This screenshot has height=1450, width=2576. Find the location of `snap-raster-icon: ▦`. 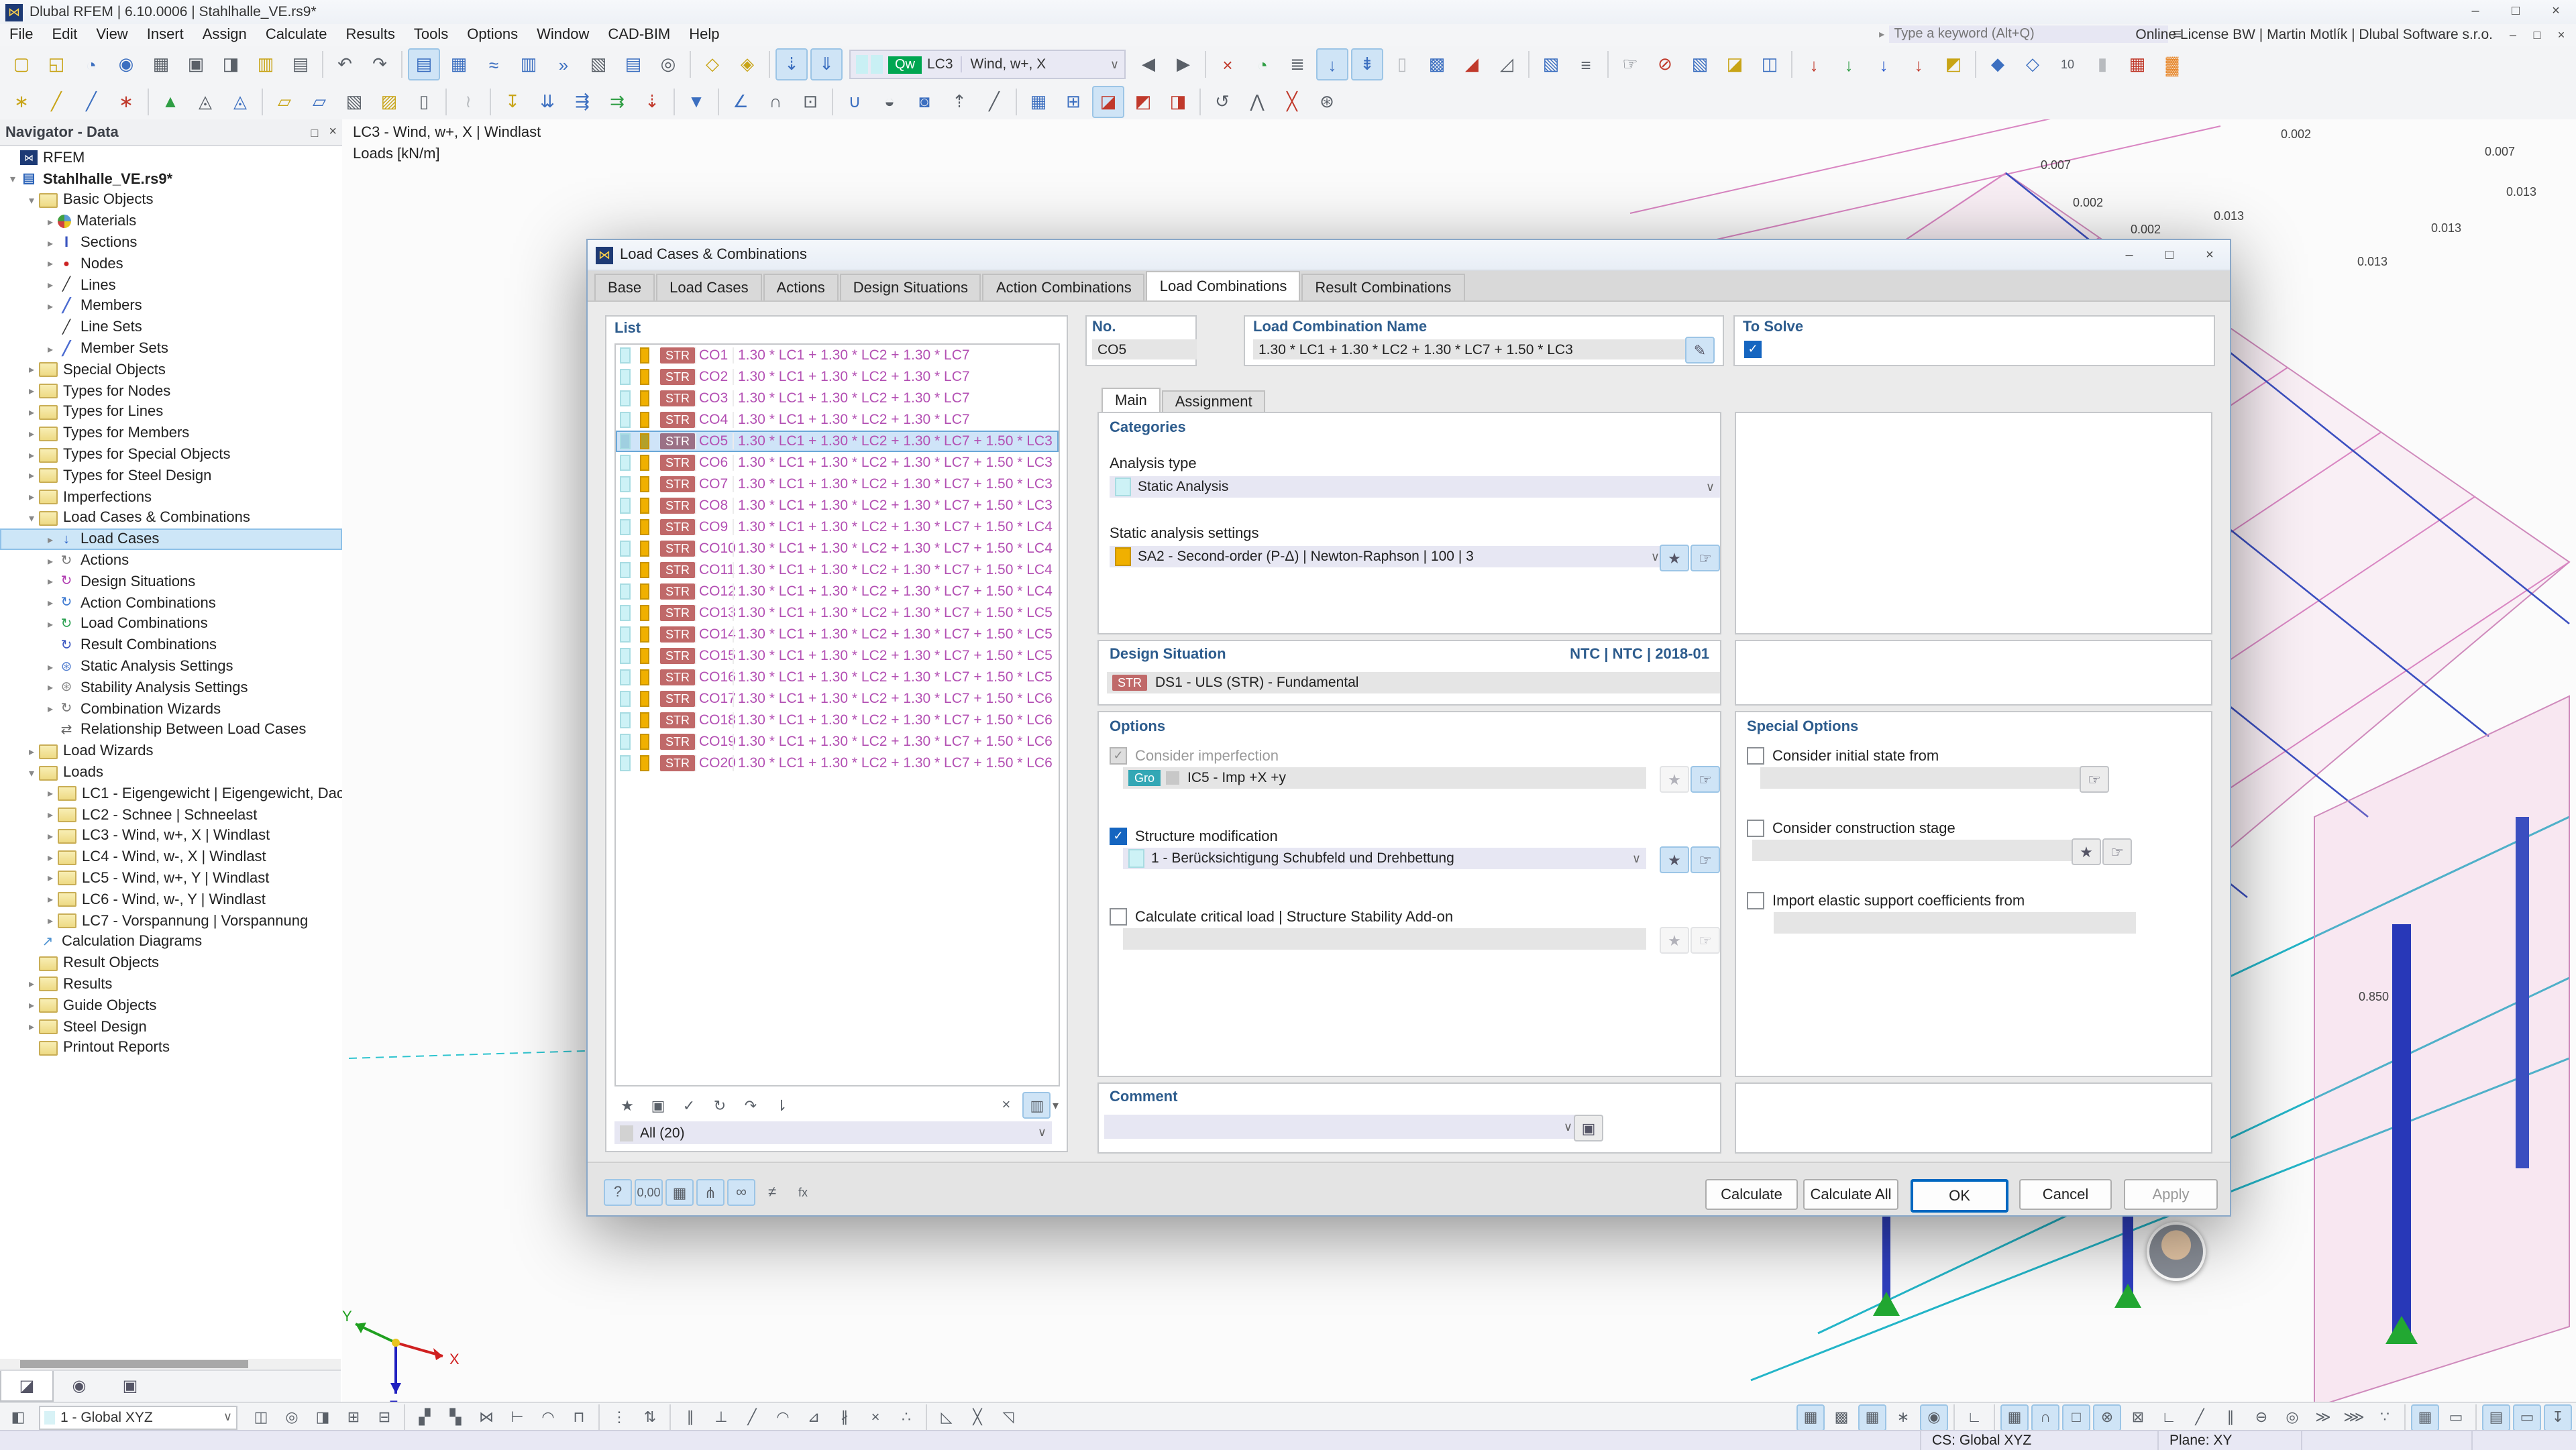

snap-raster-icon: ▦ is located at coordinates (2425, 1417).